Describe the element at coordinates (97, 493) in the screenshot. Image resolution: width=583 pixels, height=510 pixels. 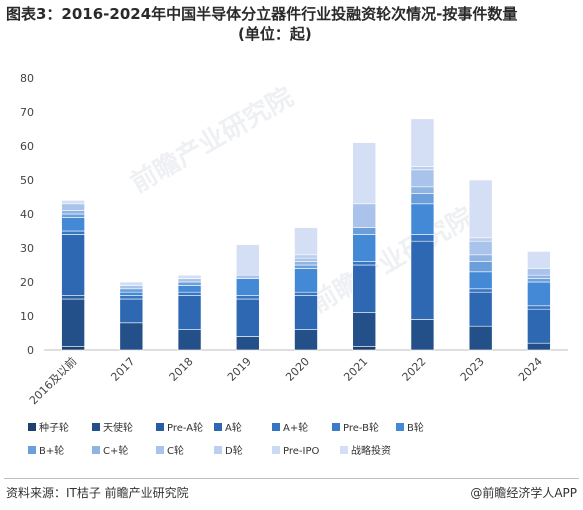
I see `source-note: 资料来源：IT桔子 前瞻产业研究院` at that location.